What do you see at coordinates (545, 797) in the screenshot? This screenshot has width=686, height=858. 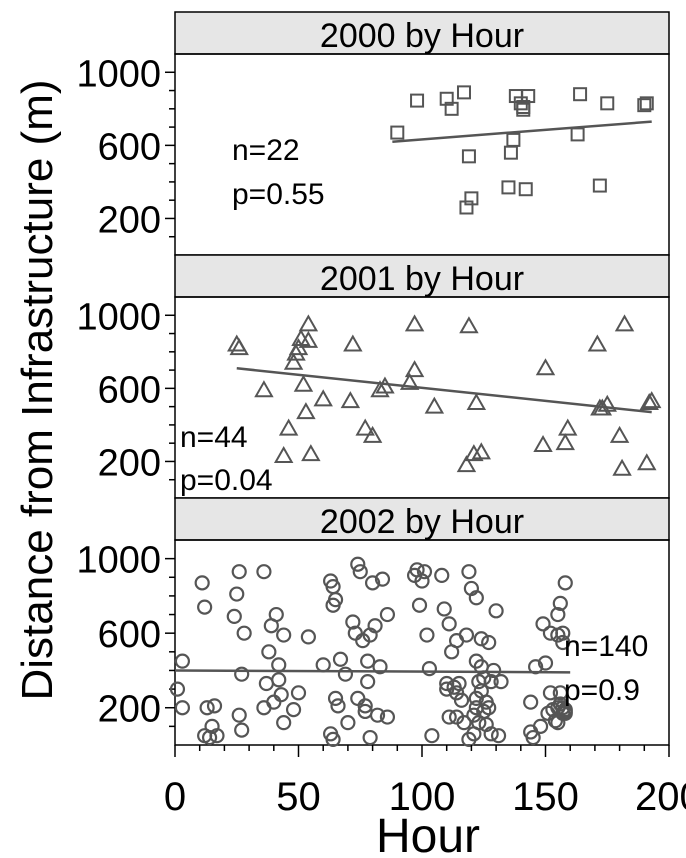 I see `x-tick-label: 150` at bounding box center [545, 797].